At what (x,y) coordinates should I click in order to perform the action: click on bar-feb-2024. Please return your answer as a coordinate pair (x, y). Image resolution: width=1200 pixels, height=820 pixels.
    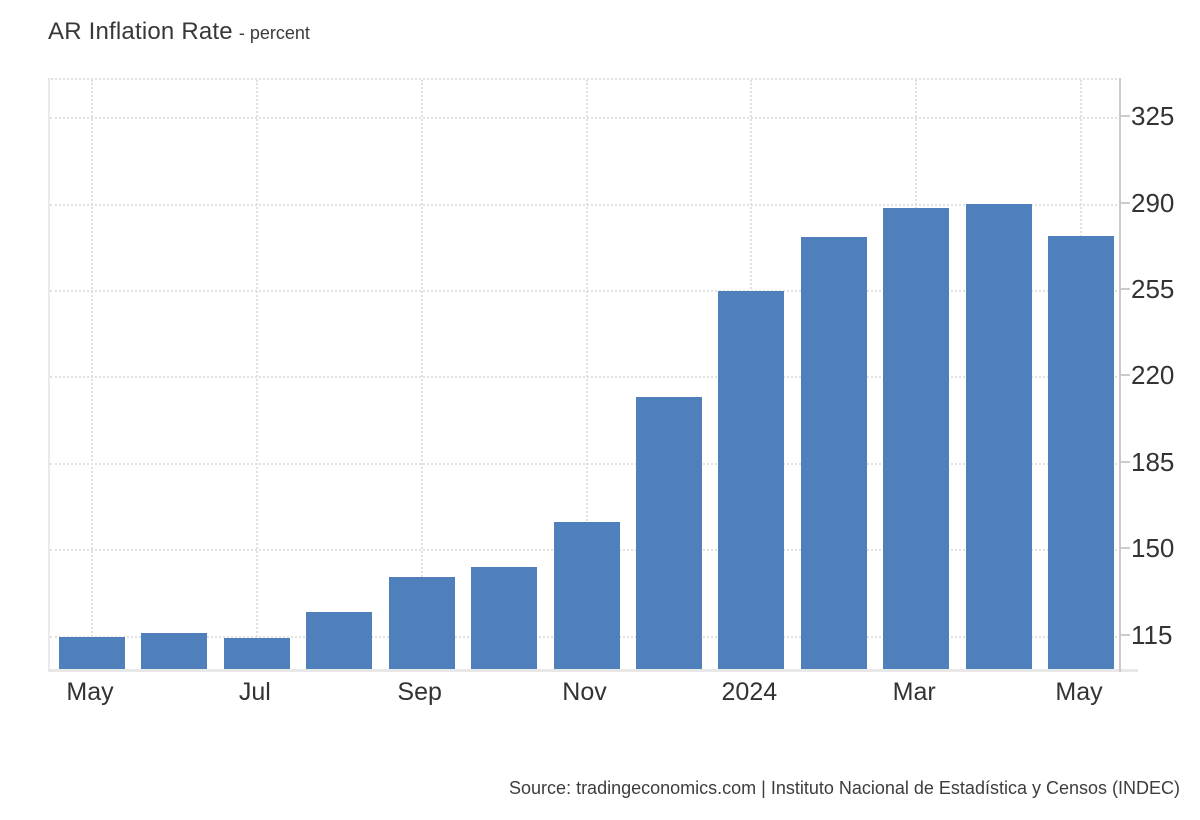
    Looking at the image, I should click on (833, 454).